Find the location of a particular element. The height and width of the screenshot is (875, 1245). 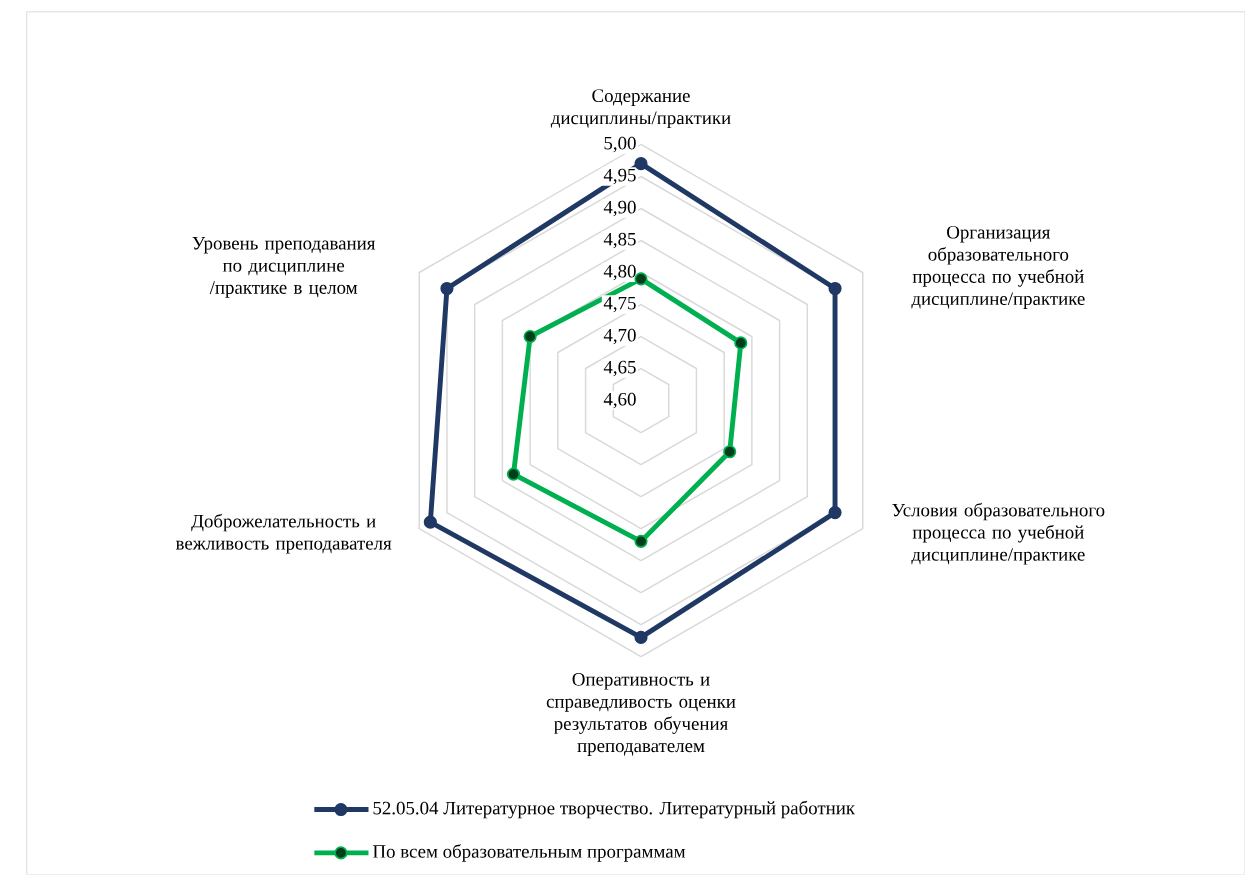

y-tick-label: 4,60 is located at coordinates (619, 401).